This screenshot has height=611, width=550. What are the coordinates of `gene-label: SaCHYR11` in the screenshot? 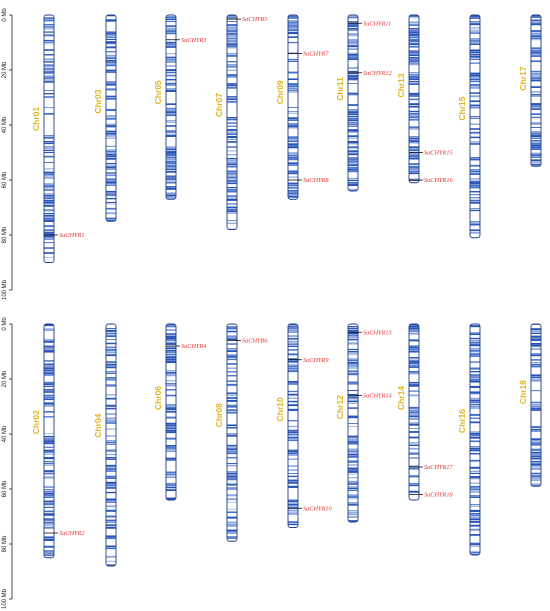 It's located at (377, 23).